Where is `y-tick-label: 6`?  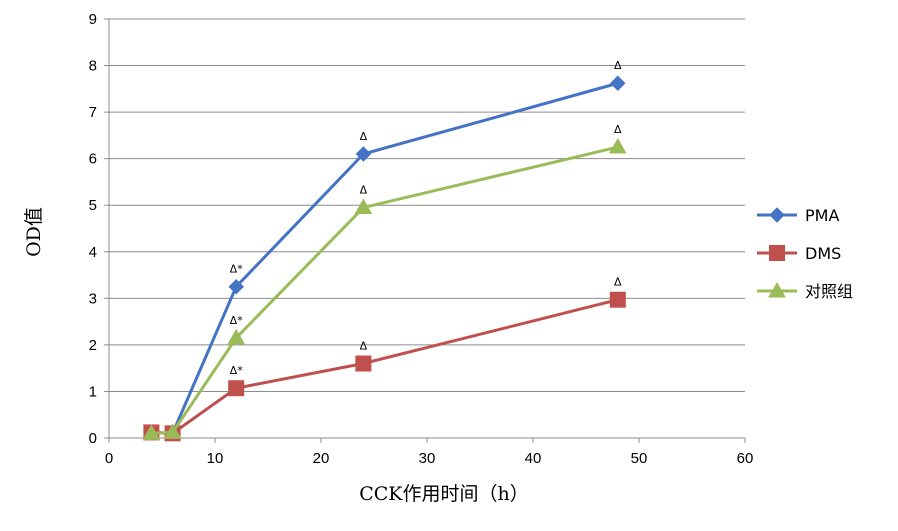 y-tick-label: 6 is located at coordinates (93, 159).